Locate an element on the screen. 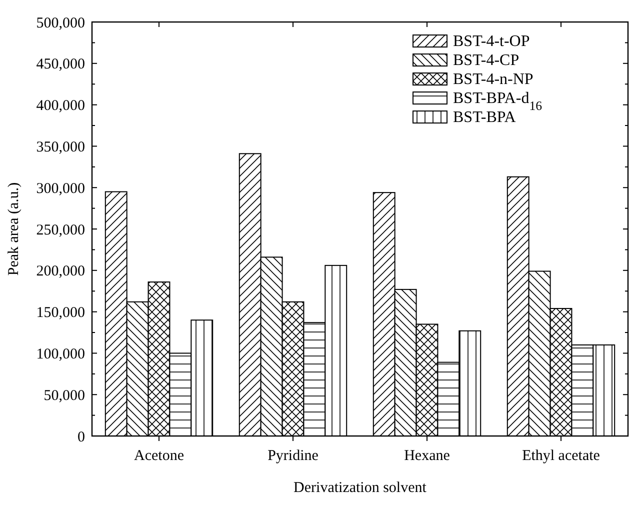 This screenshot has width=638, height=508. y-tick-label: 150,000 is located at coordinates (60, 313).